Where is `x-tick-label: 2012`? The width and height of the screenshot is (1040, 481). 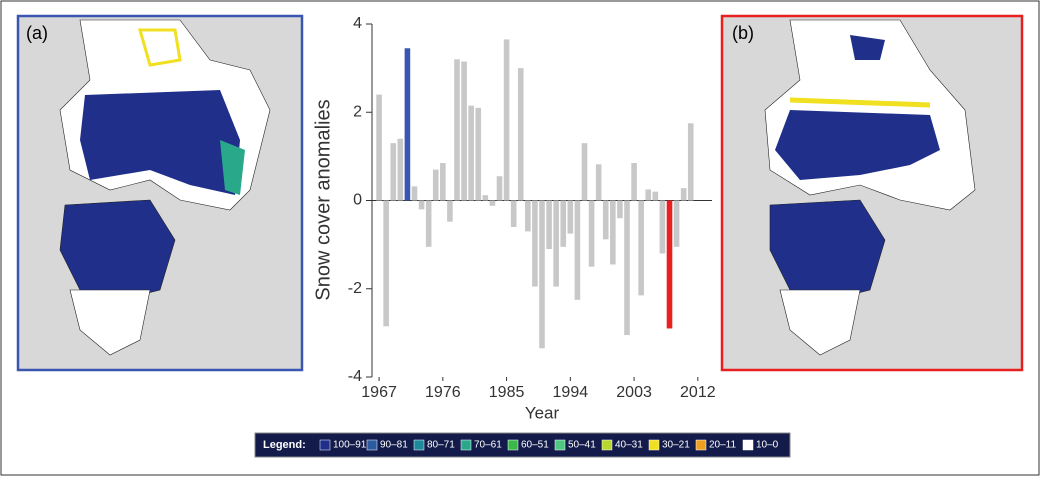 x-tick-label: 2012 is located at coordinates (698, 392).